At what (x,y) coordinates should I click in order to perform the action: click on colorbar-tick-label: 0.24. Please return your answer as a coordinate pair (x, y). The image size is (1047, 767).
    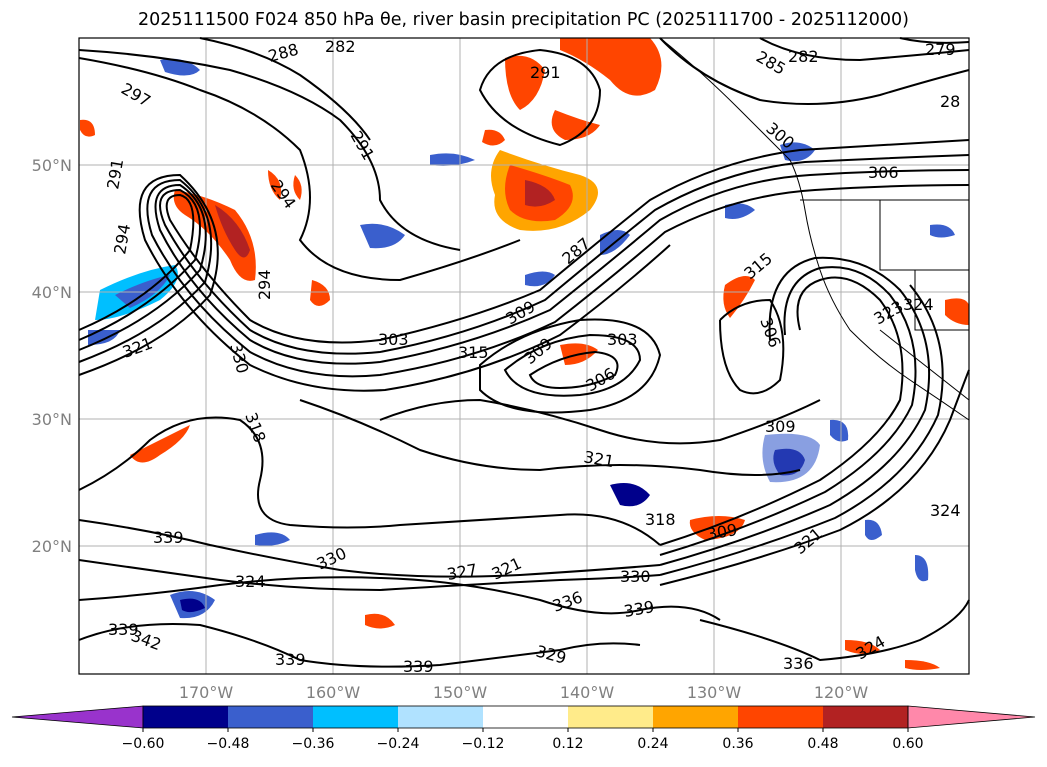
    Looking at the image, I should click on (652, 744).